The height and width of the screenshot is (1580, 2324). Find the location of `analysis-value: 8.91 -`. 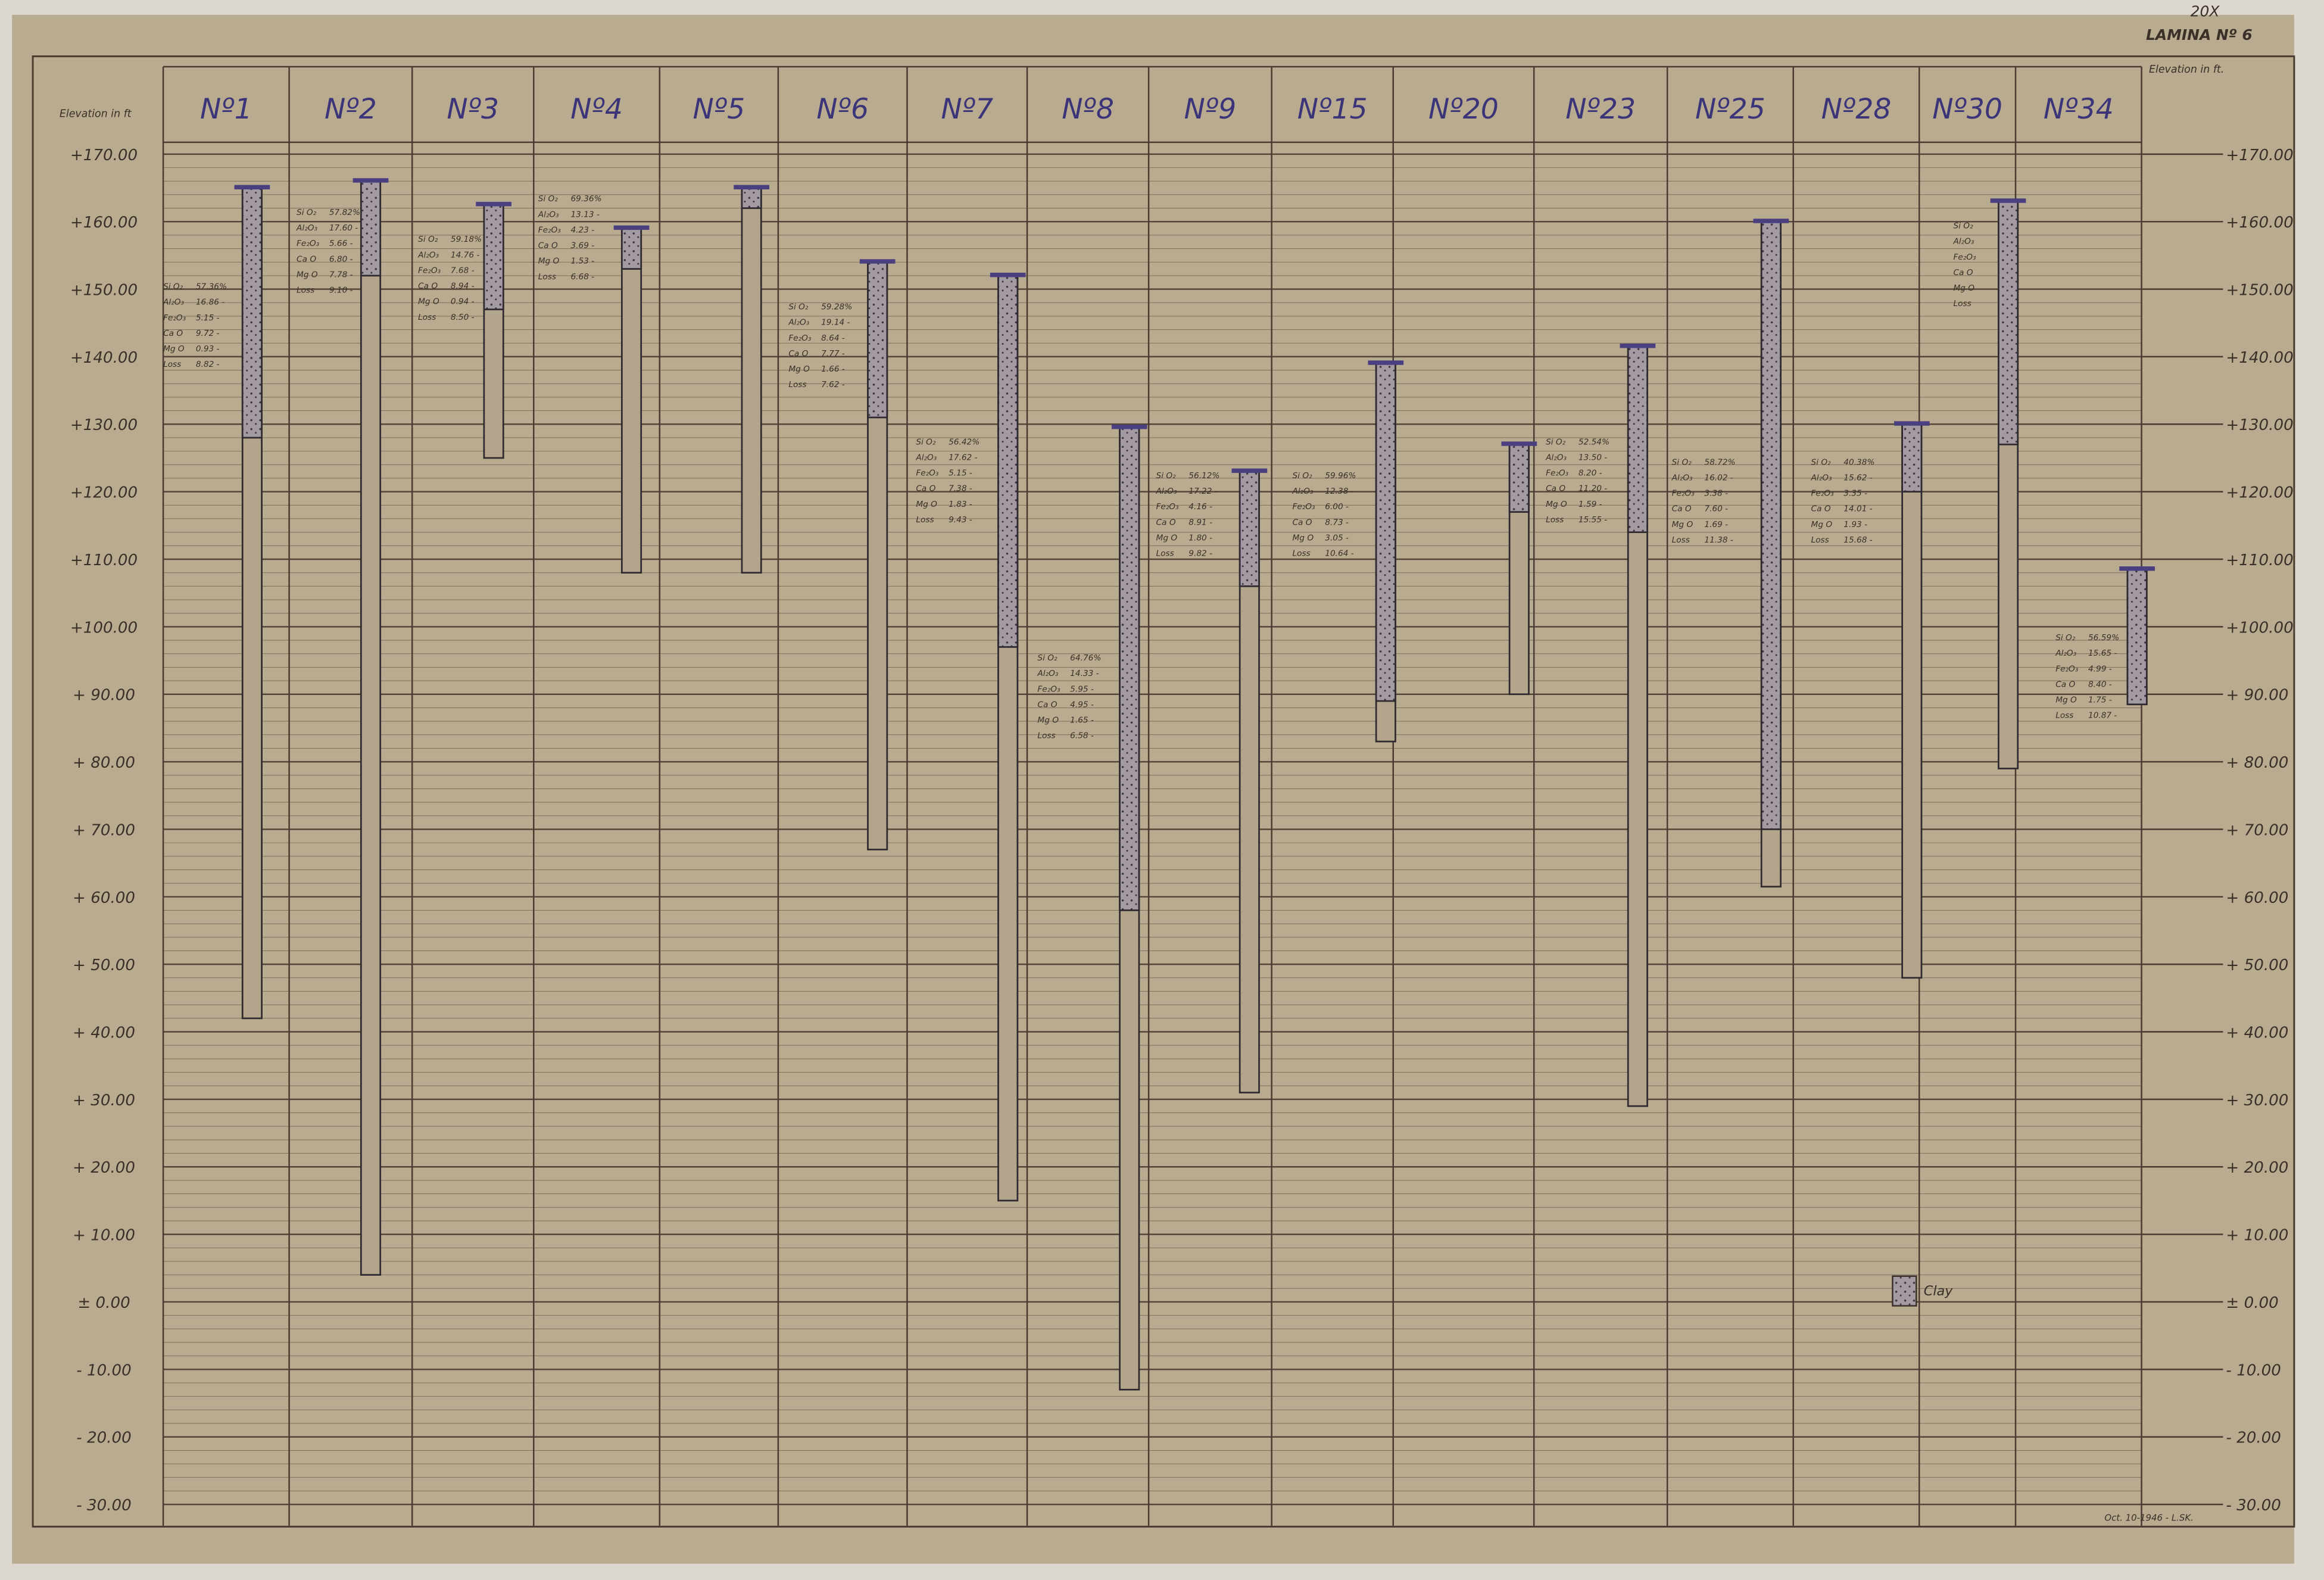

analysis-value: 8.91 - is located at coordinates (1200, 522).